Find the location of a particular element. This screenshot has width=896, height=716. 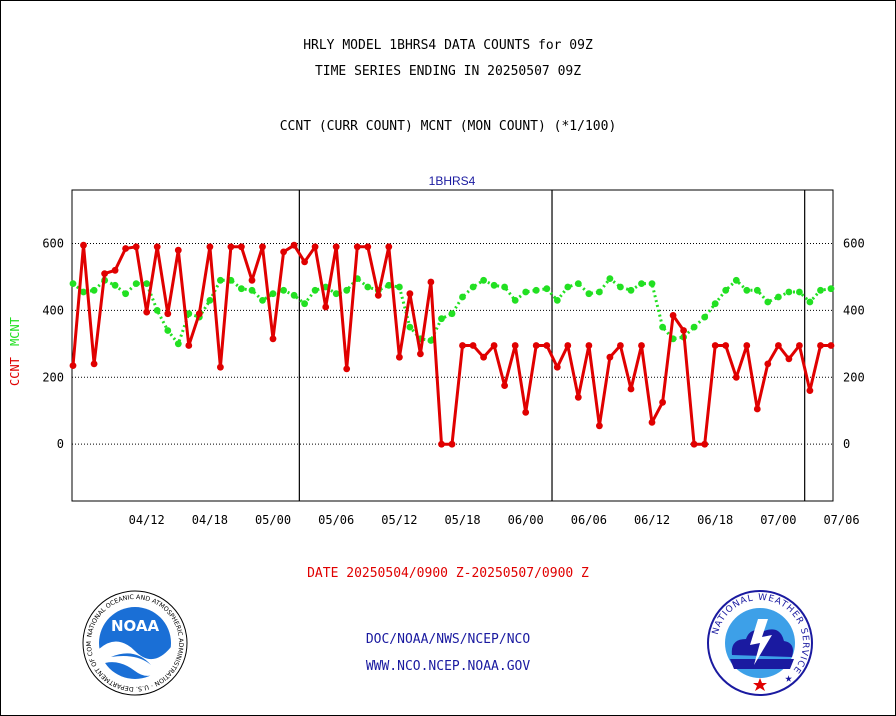

y-tick-label-left: 200 is located at coordinates (53, 377).